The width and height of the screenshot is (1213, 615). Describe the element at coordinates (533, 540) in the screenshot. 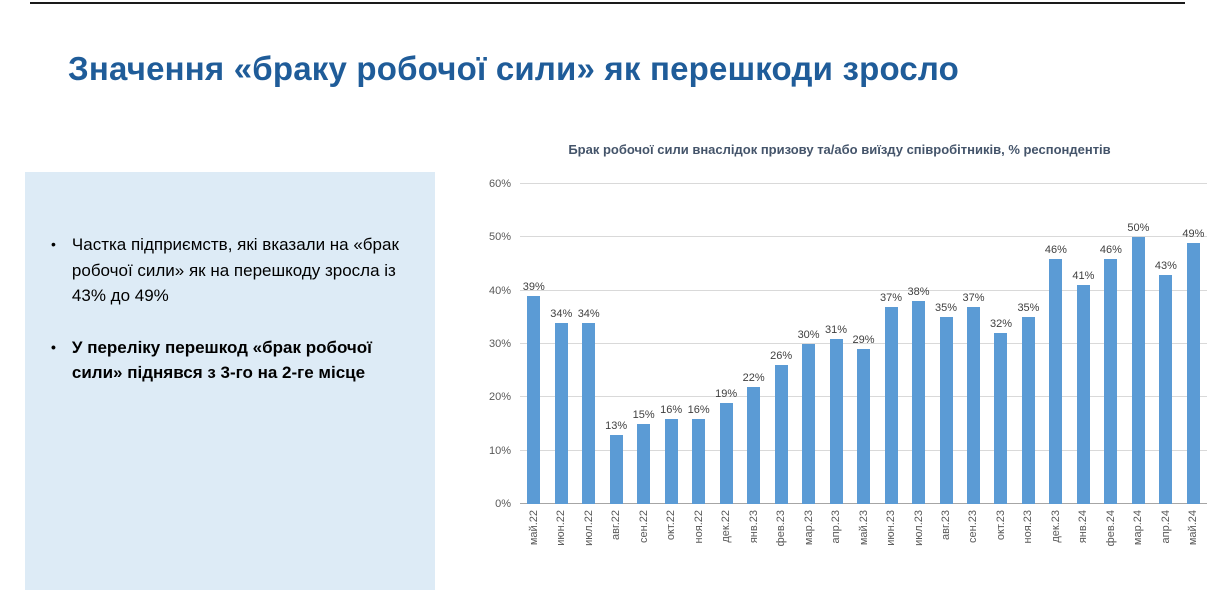

I see `x-tick-label: май.22` at that location.